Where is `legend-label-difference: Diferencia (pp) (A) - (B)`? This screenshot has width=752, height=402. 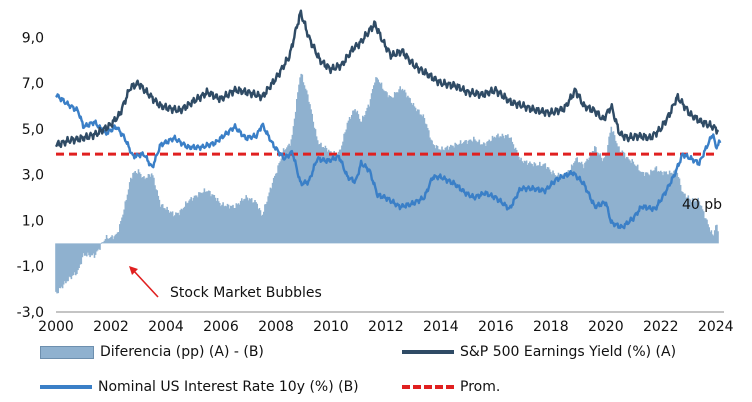
legend-label-difference: Diferencia (pp) (A) - (B) is located at coordinates (182, 352).